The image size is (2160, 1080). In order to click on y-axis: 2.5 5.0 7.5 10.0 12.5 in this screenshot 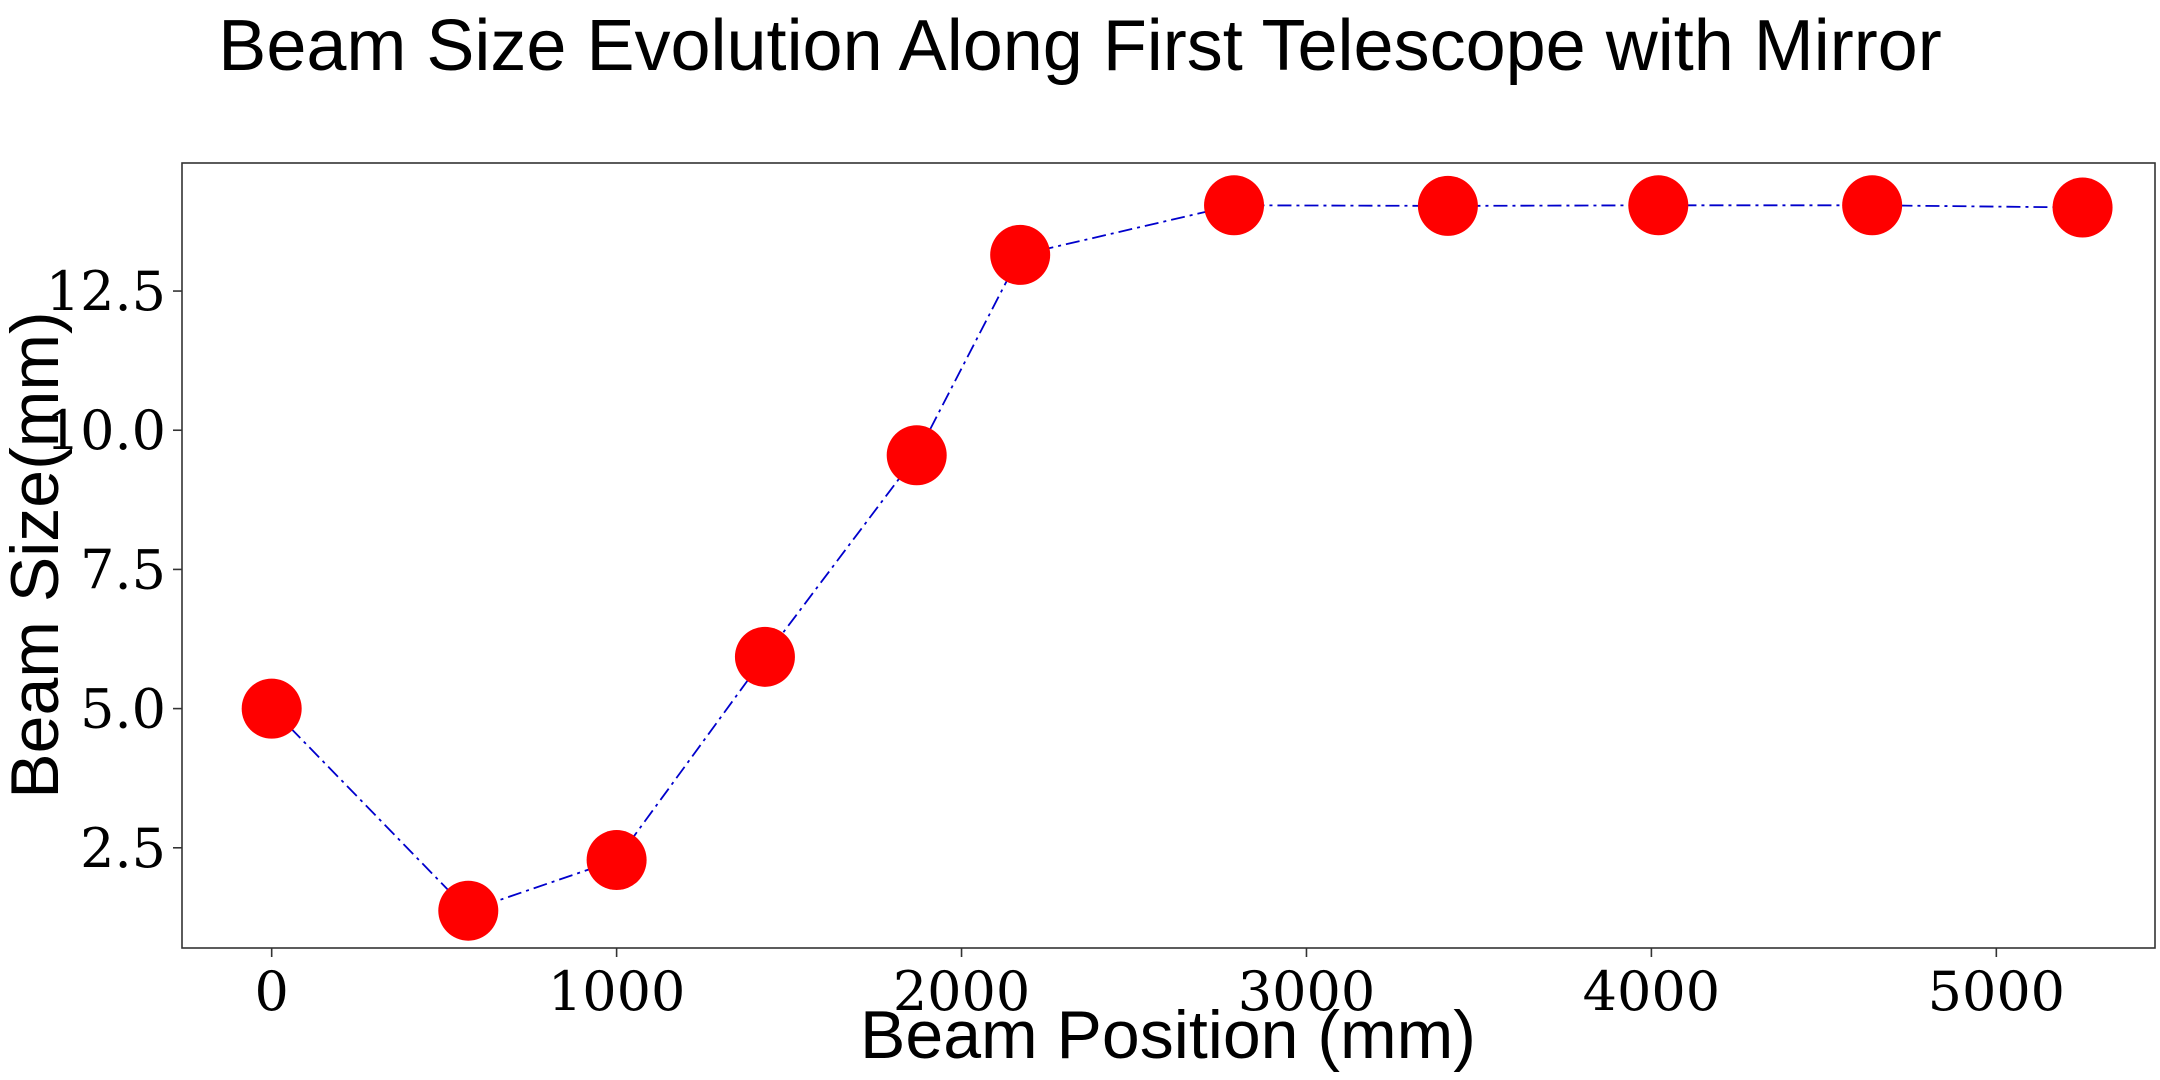, I will do `click(114, 570)`.